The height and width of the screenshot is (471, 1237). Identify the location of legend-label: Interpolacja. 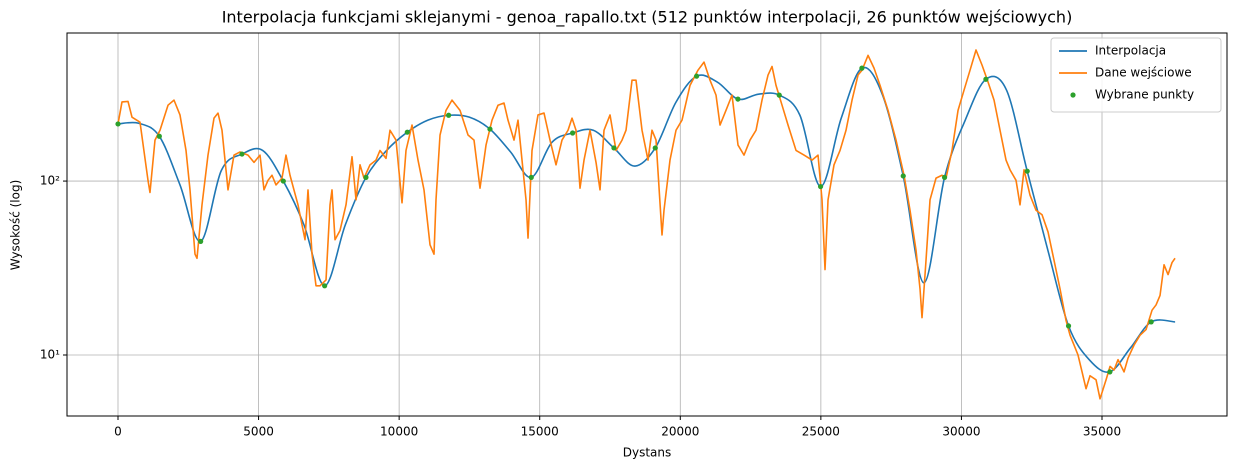
(1130, 51).